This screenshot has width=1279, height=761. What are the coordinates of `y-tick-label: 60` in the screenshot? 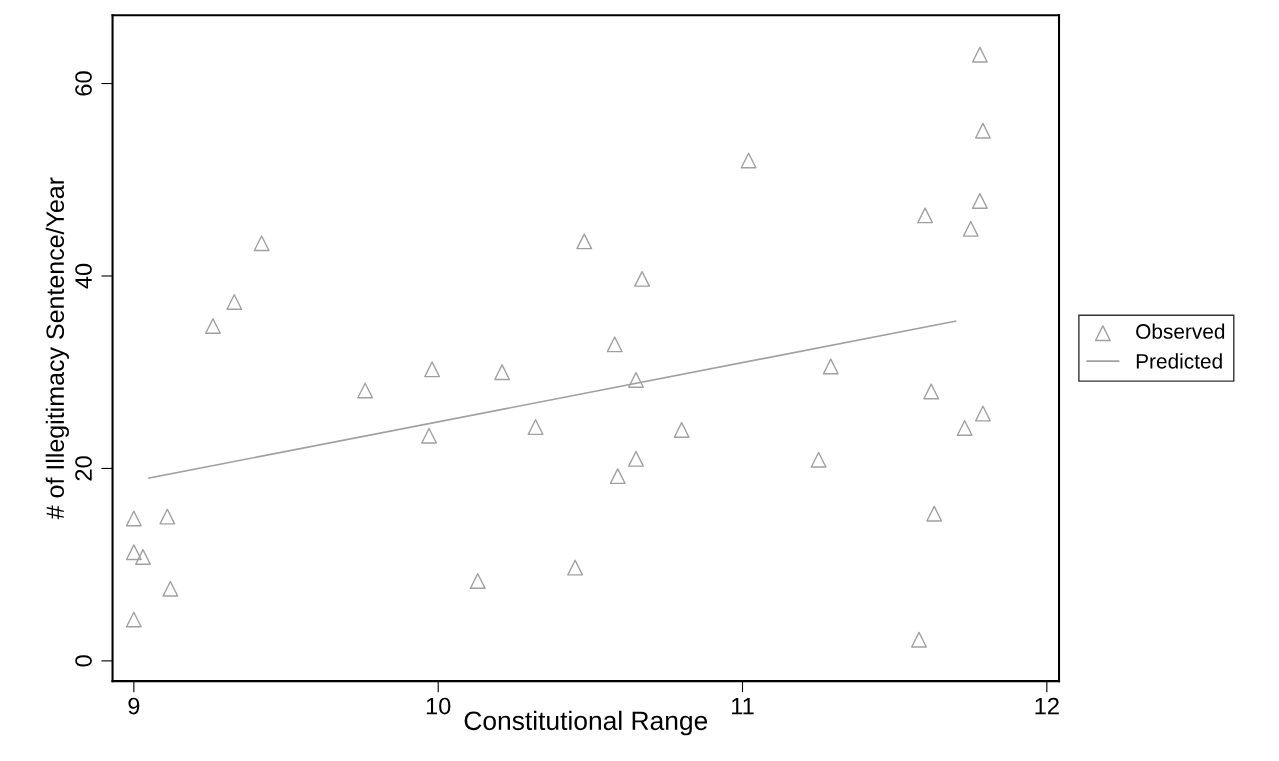 It's located at (83, 83).